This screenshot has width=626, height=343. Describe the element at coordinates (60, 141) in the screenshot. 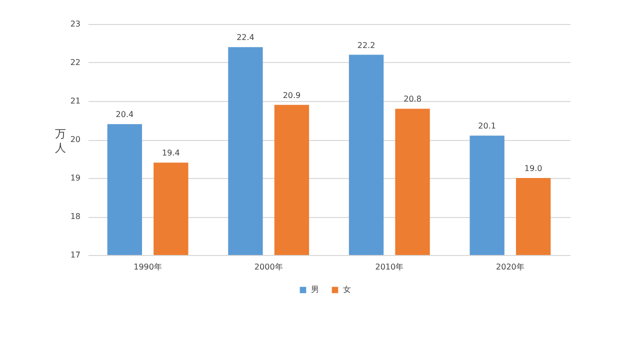

I see `y-axis-title: 万人` at that location.